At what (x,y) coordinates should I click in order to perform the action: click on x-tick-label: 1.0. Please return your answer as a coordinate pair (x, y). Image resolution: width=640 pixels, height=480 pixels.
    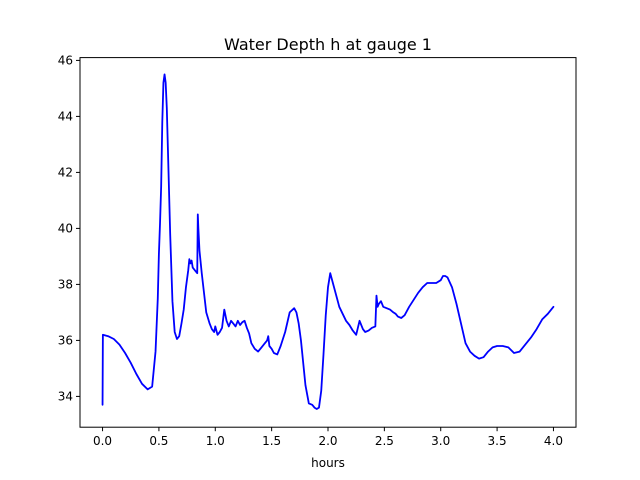
    Looking at the image, I should click on (215, 441).